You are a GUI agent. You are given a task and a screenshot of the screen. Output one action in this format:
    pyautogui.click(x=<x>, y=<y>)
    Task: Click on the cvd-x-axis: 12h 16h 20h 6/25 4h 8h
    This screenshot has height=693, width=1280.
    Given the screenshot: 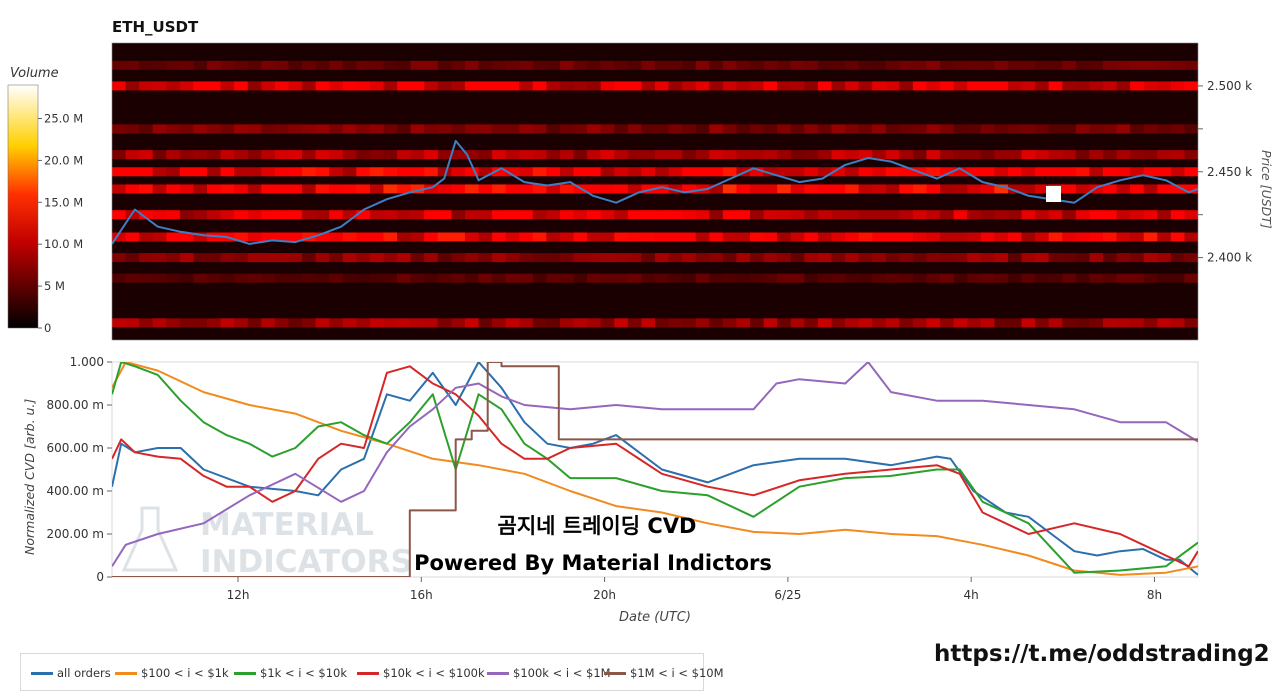 What is the action you would take?
    pyautogui.click(x=694, y=589)
    